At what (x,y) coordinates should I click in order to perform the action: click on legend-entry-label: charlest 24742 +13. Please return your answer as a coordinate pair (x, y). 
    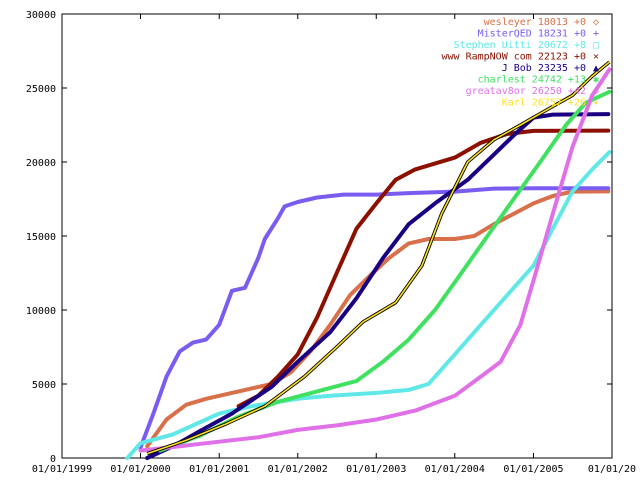
    Looking at the image, I should click on (532, 80).